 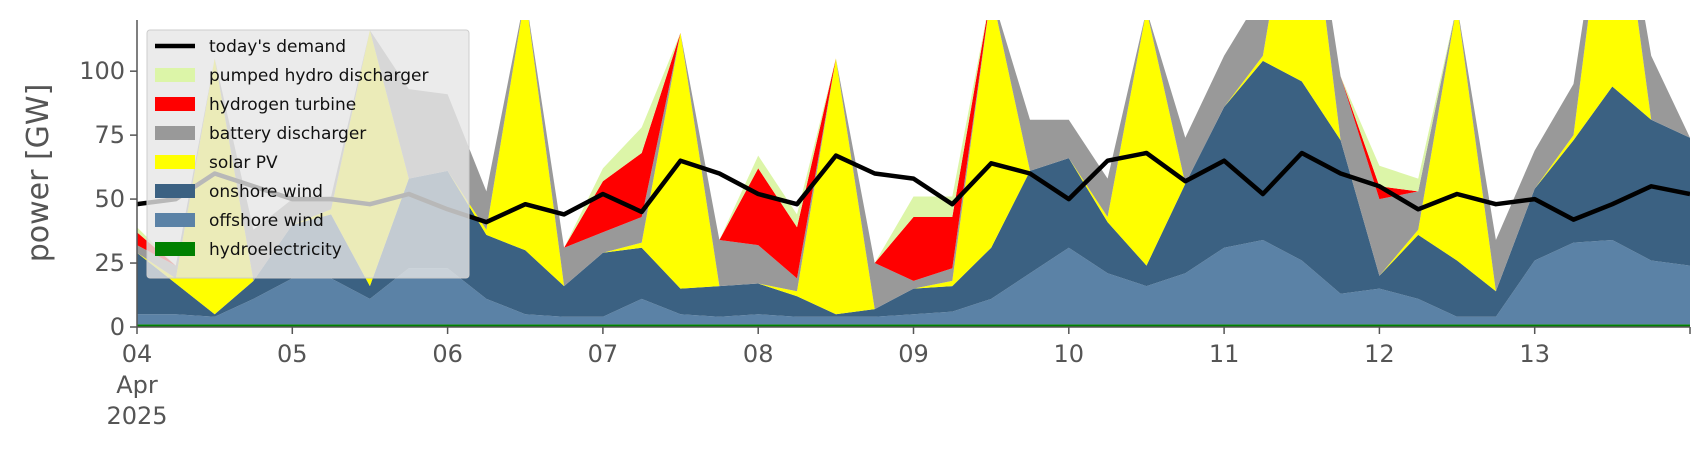 I want to click on y-tick-label: 75, so click(x=109, y=135).